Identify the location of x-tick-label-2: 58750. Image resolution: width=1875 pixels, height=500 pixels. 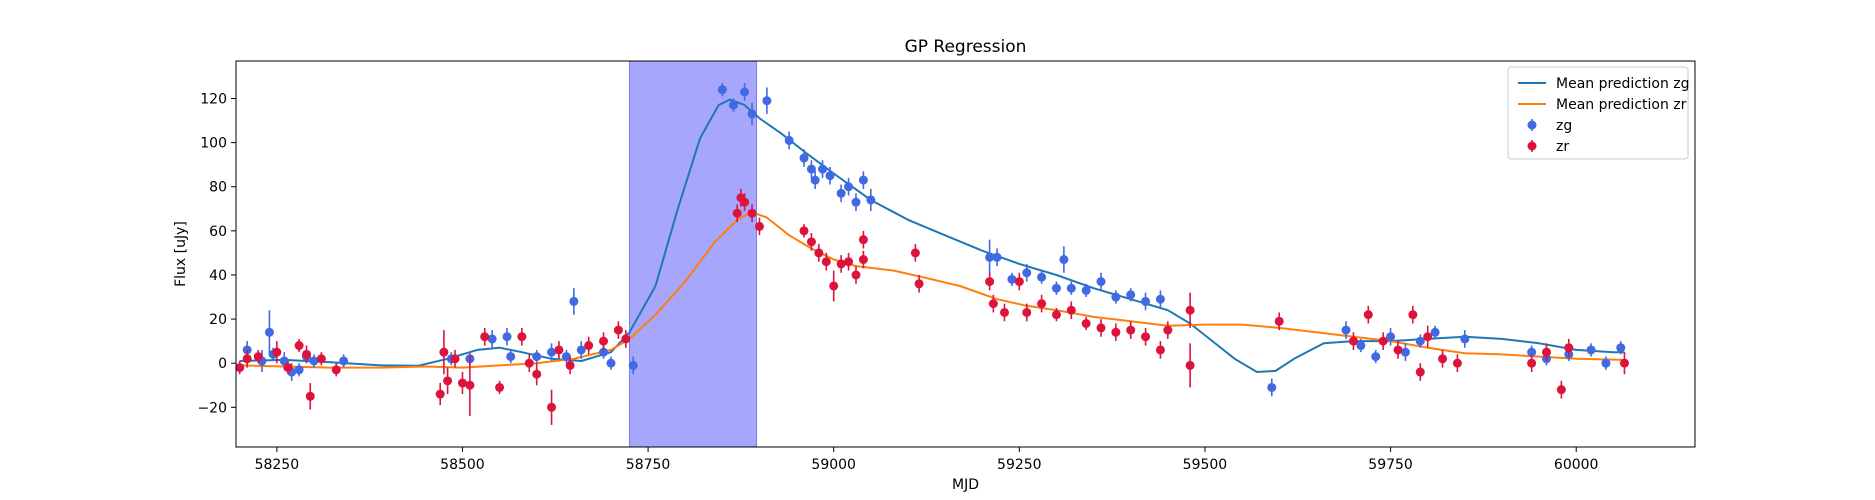
(648, 465).